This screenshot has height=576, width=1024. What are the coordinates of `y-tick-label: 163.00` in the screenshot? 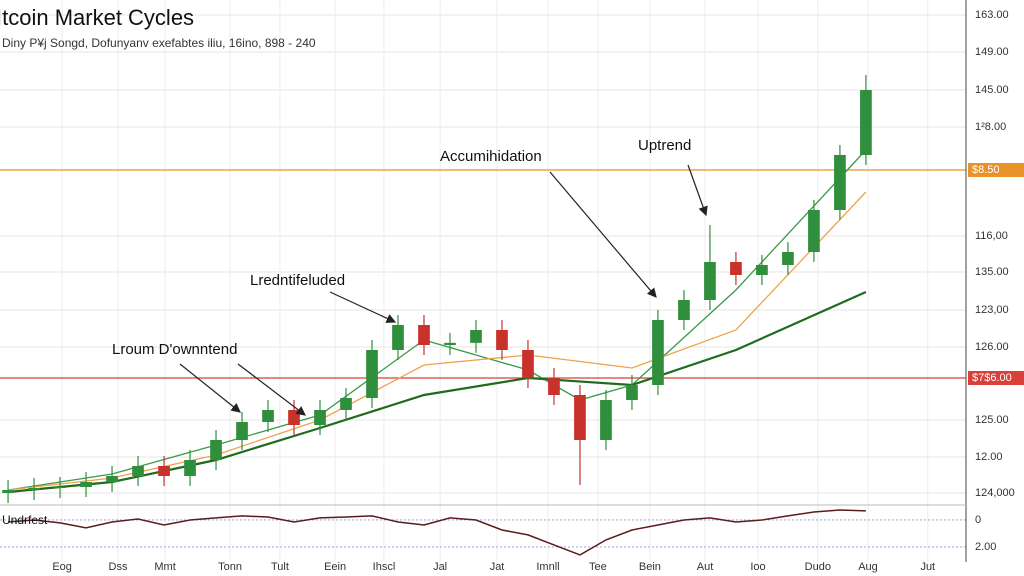 It's located at (992, 15).